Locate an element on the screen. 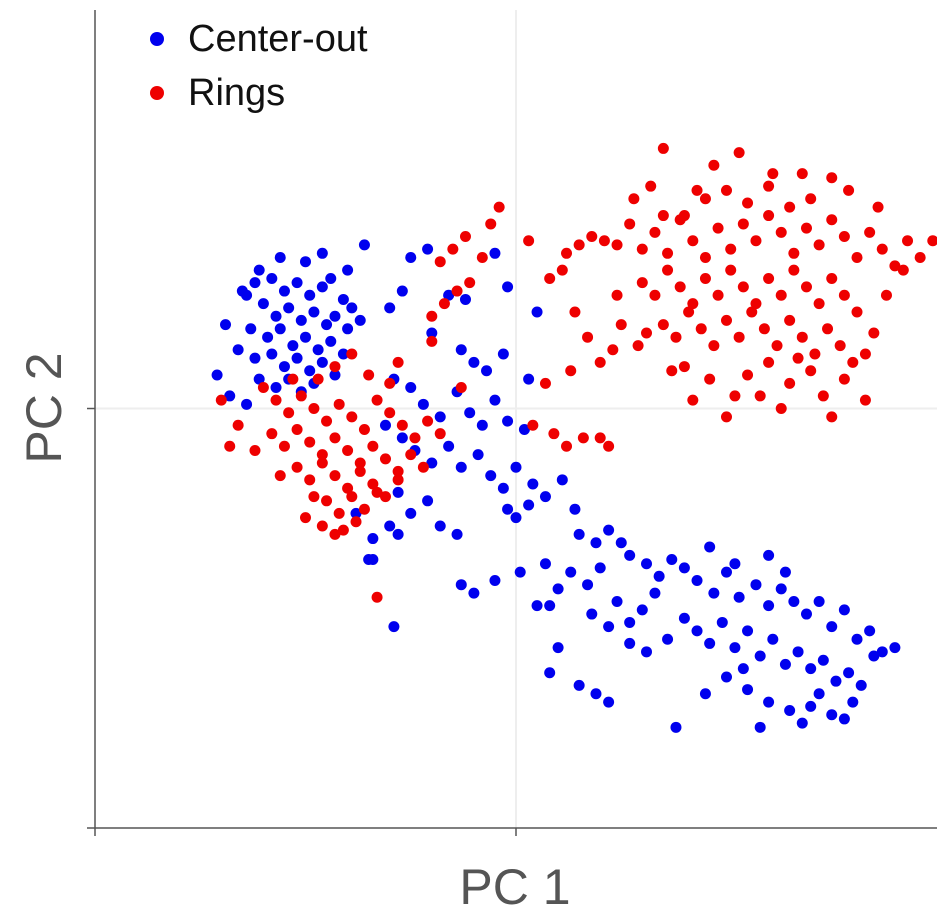  legend-item-center-out: Center-out is located at coordinates (254, 39).